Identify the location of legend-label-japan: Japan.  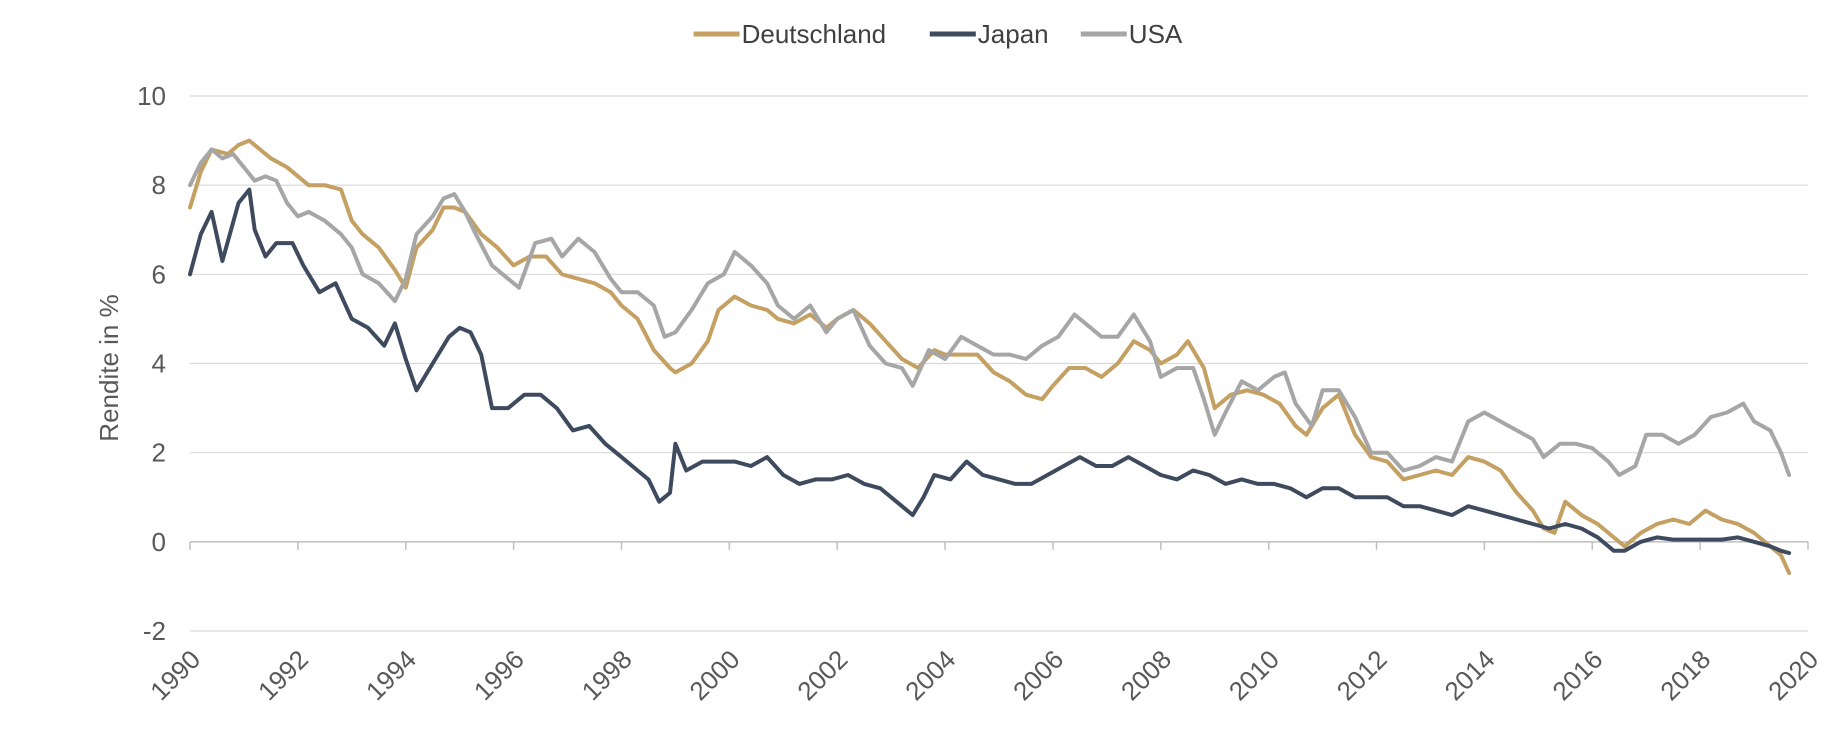
(1013, 34).